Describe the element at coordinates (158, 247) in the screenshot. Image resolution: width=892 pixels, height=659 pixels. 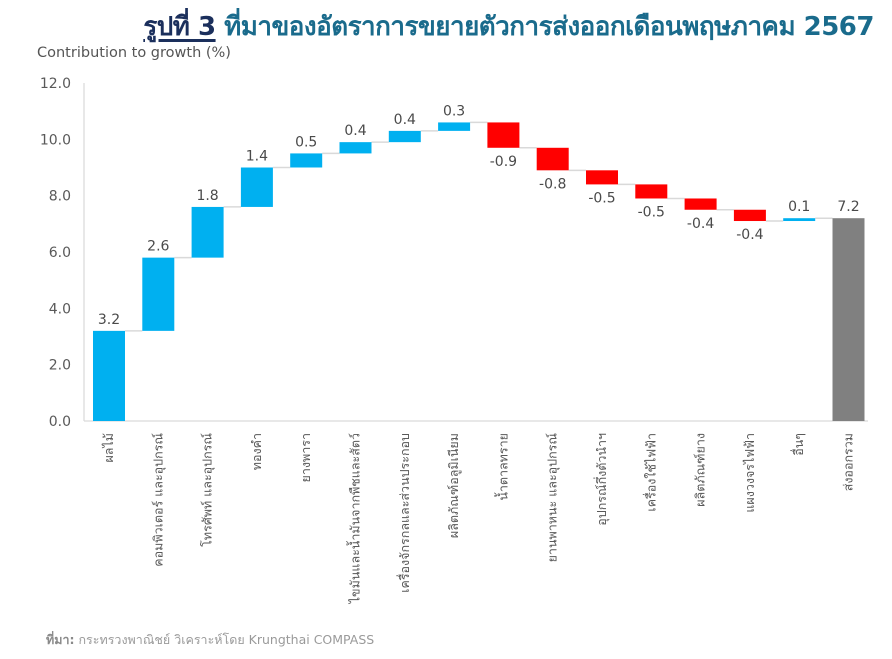
I see `data-label: 2.6` at that location.